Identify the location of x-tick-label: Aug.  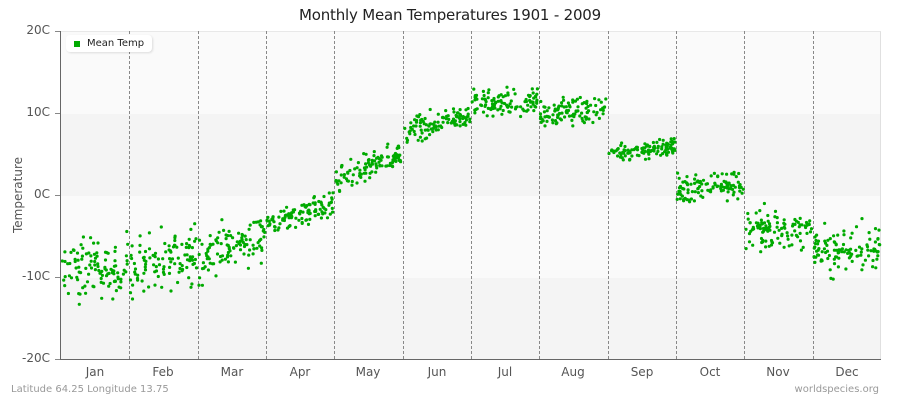
(573, 372).